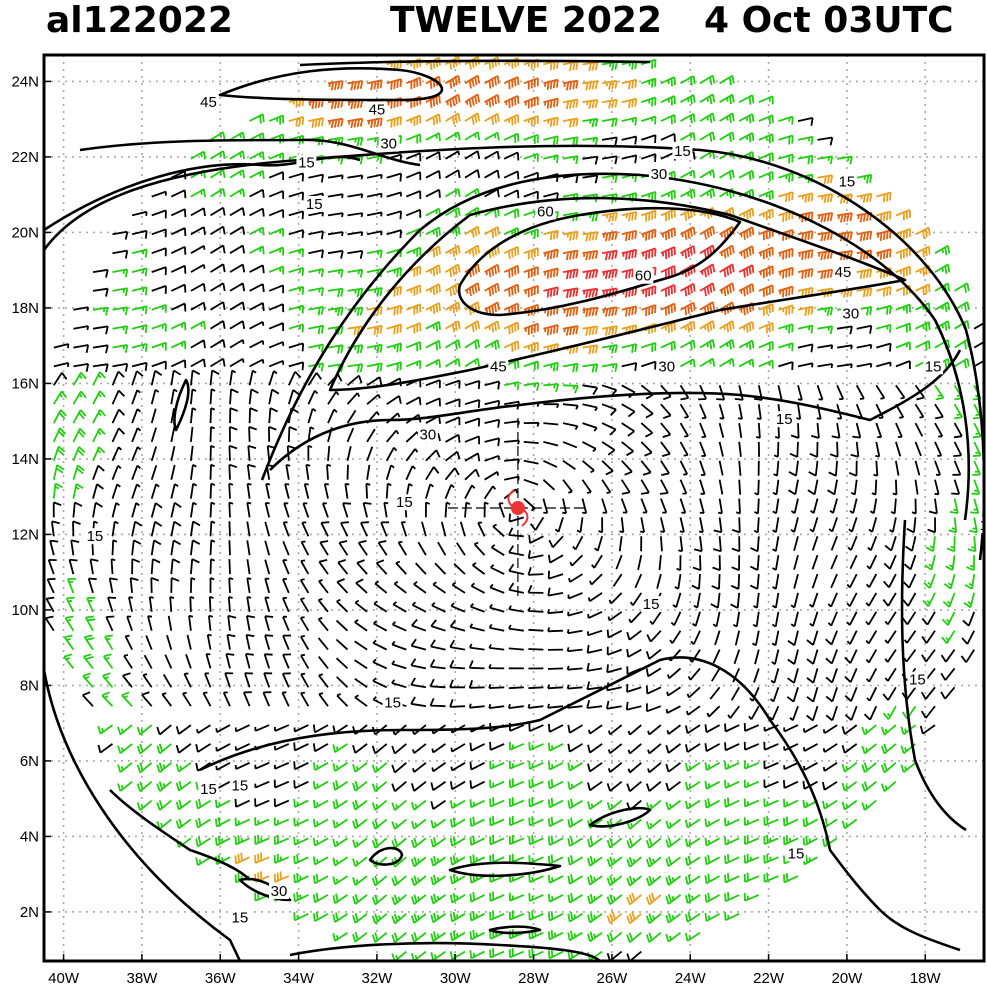 The width and height of the screenshot is (987, 989). What do you see at coordinates (445, 951) in the screenshot?
I see `contour-15kt-south-band` at bounding box center [445, 951].